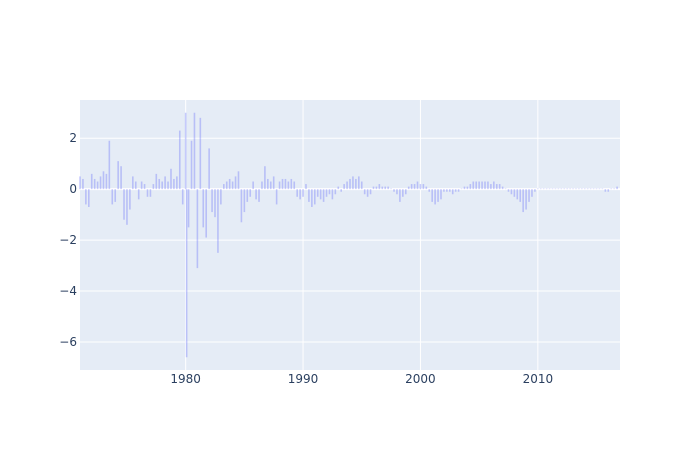  I want to click on y-tick-label: −4, so click(68, 291).